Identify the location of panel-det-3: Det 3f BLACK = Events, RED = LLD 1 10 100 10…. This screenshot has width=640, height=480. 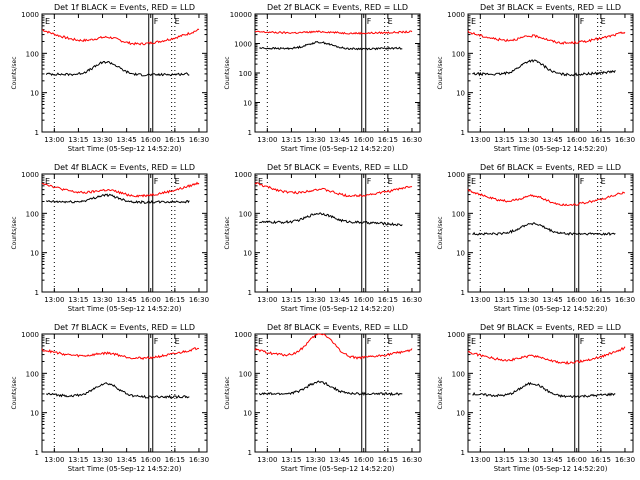
(536, 78).